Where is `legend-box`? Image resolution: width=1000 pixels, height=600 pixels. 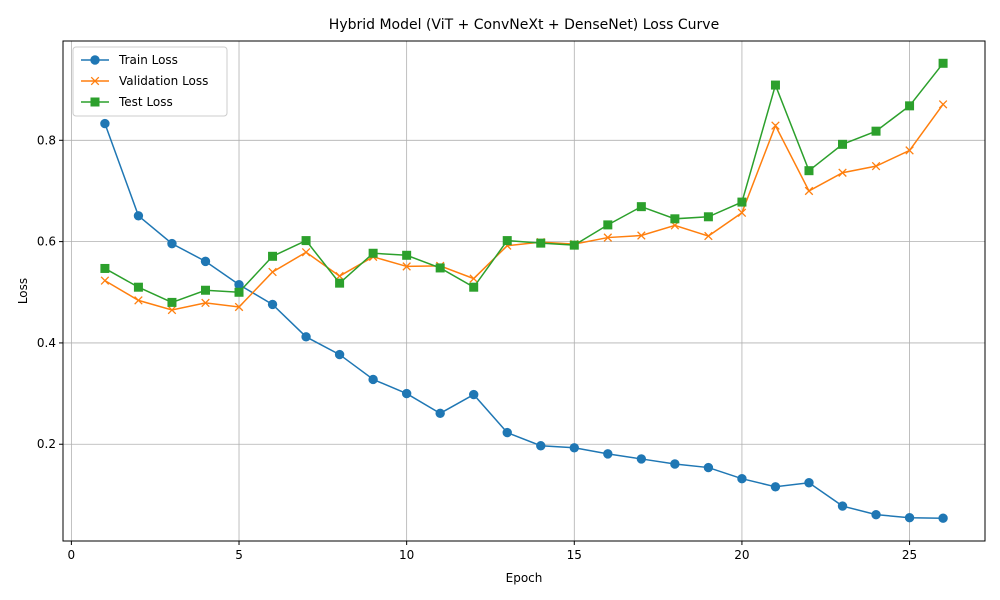
legend-box is located at coordinates (150, 81).